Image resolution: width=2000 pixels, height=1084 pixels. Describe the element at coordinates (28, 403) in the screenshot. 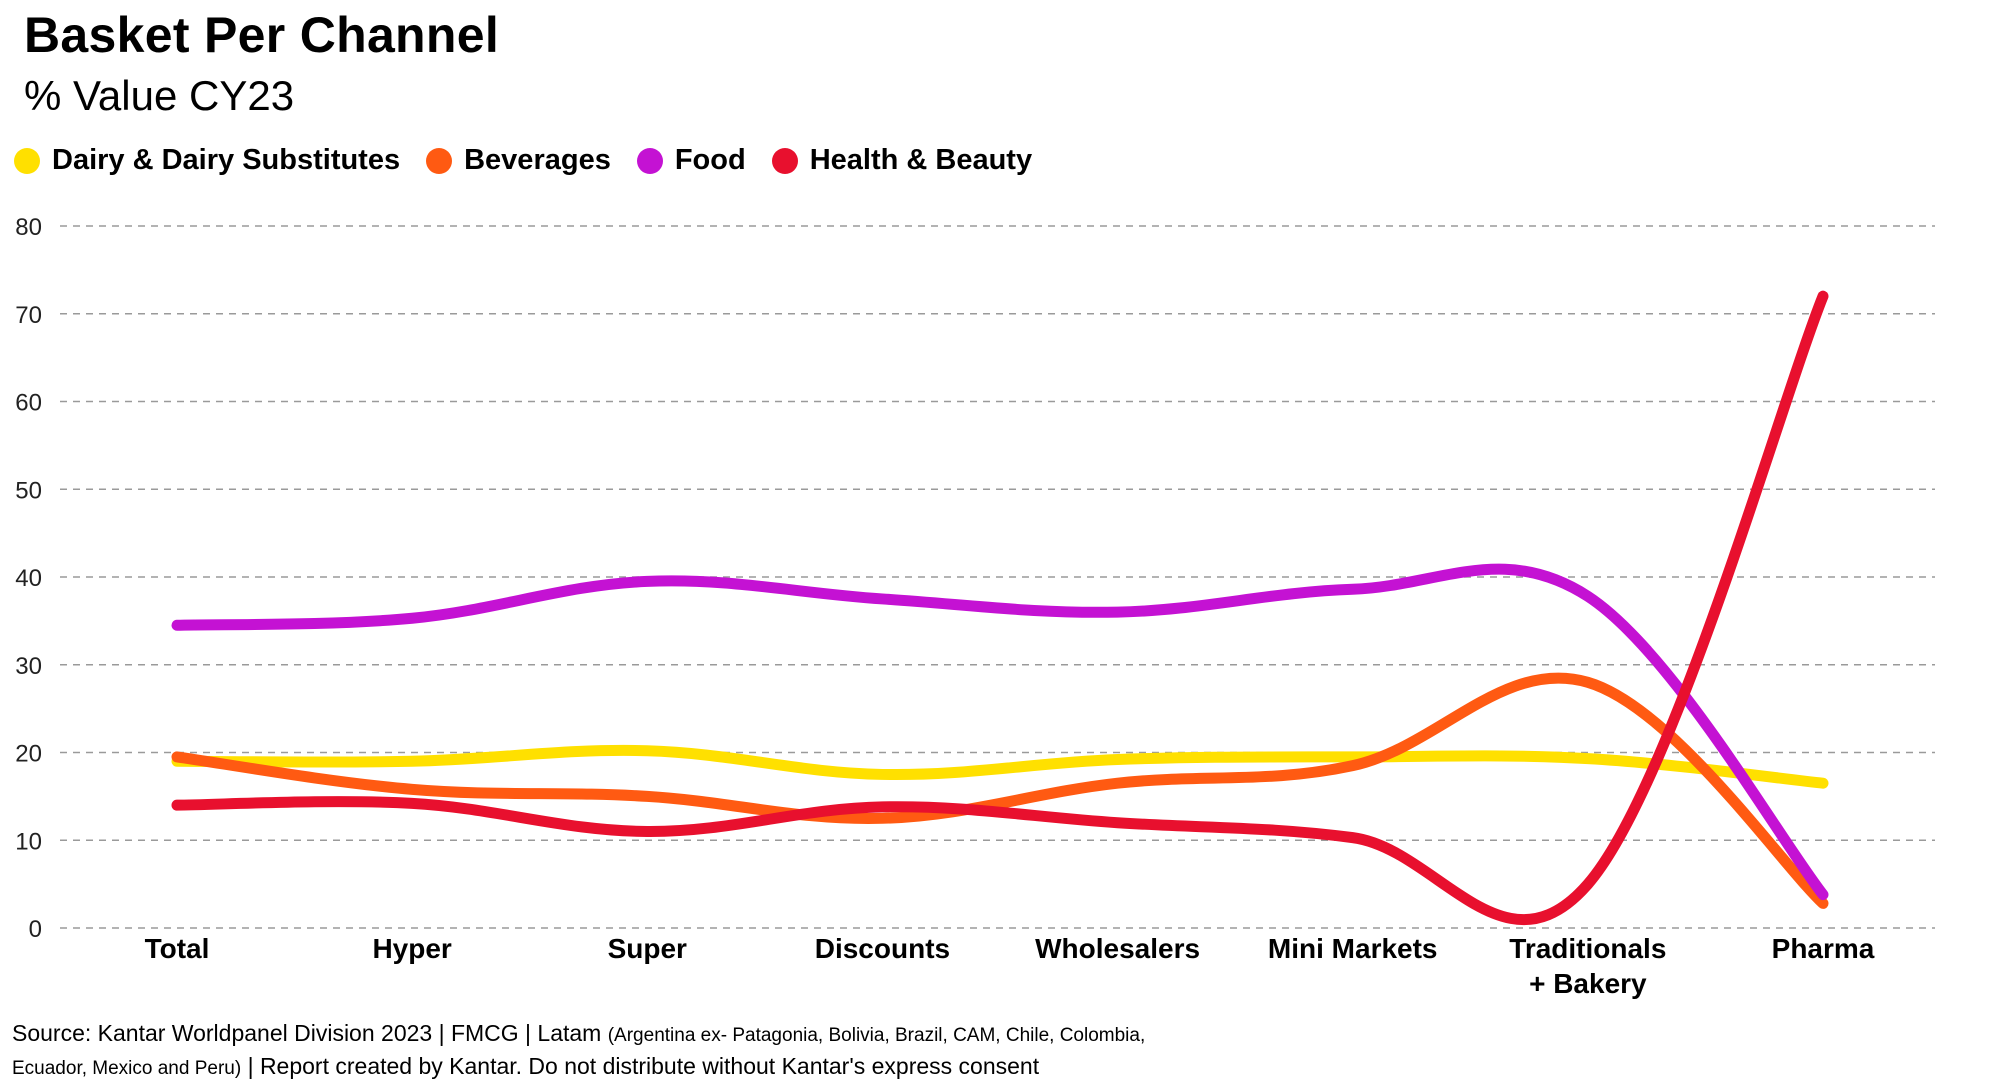

I see `y-tick-label: 60` at that location.